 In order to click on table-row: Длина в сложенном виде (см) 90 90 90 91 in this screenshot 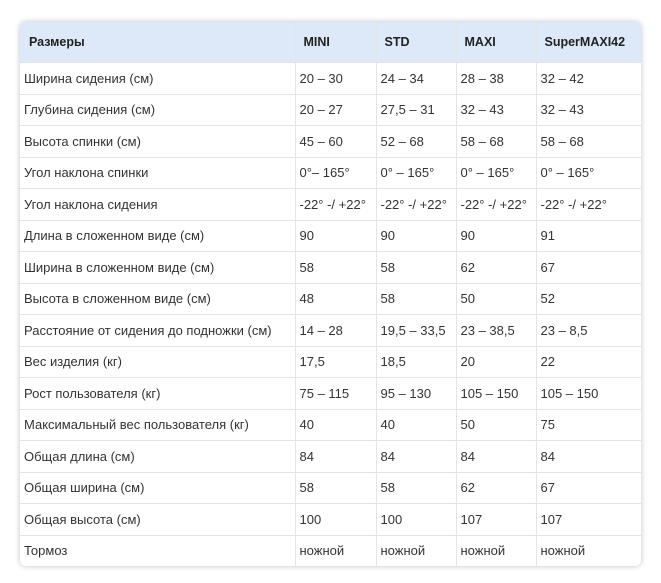, I will do `click(330, 236)`.